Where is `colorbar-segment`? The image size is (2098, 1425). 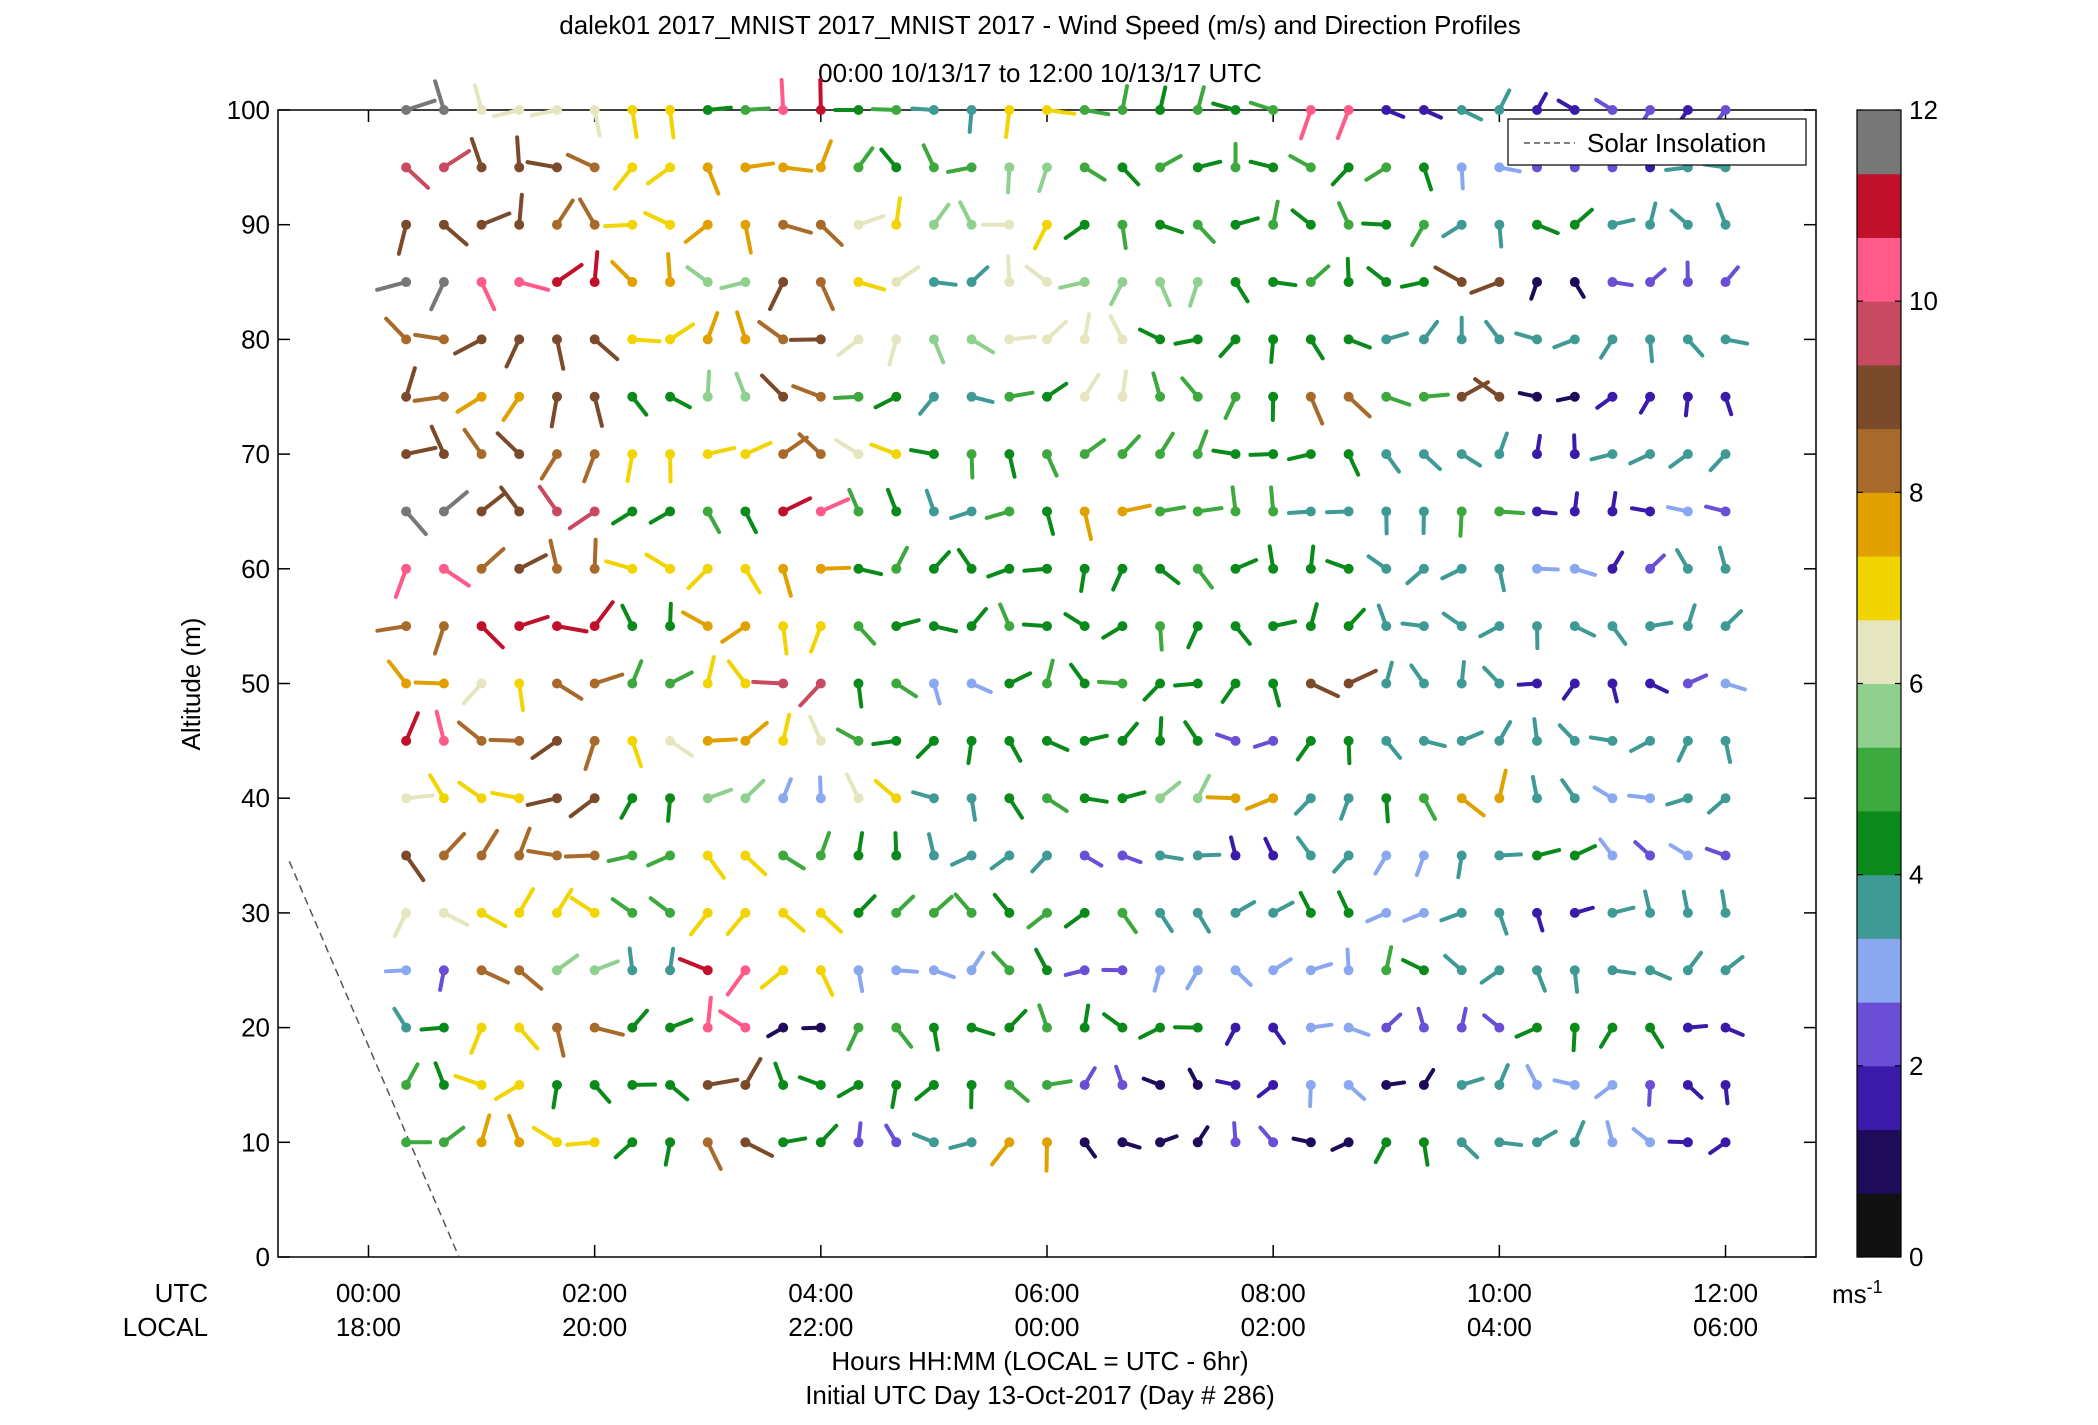
colorbar-segment is located at coordinates (1879, 651).